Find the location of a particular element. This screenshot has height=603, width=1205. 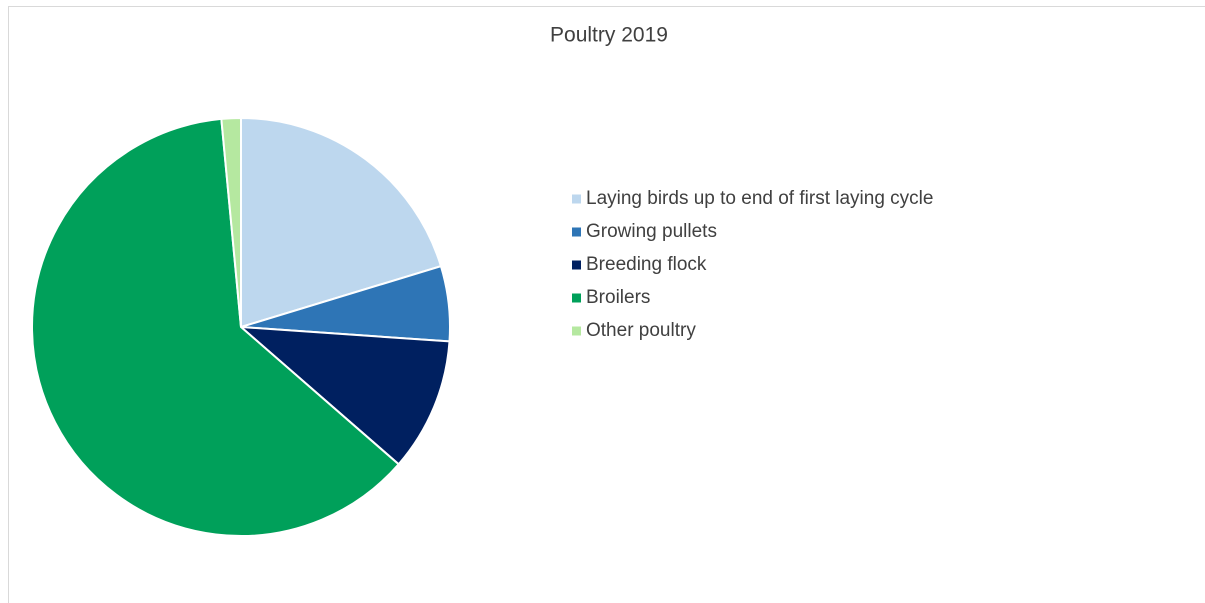

legend-label: Broilers is located at coordinates (618, 297).